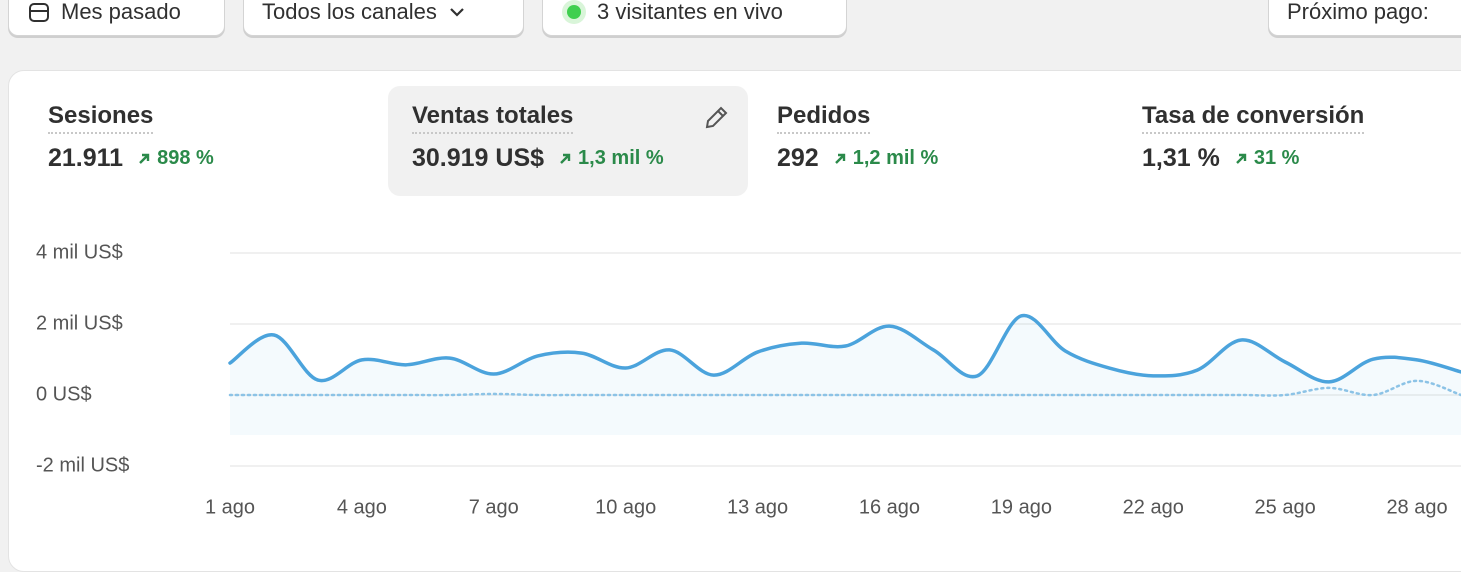  What do you see at coordinates (39, 12) in the screenshot?
I see `calendar-icon` at bounding box center [39, 12].